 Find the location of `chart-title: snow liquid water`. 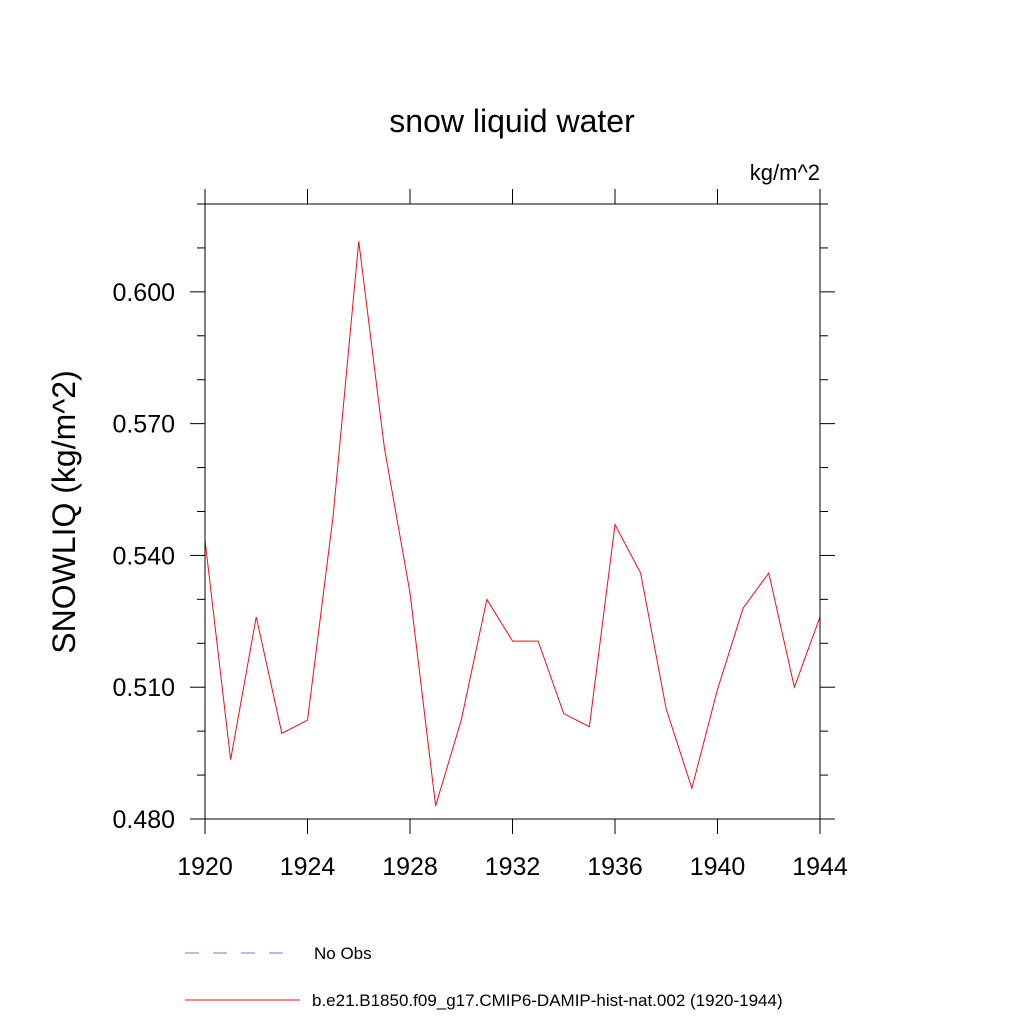

chart-title: snow liquid water is located at coordinates (512, 121).